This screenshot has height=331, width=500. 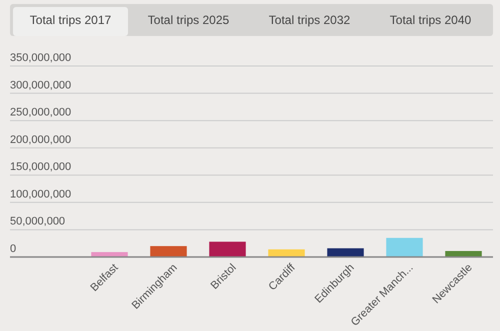 I want to click on y-tick-label: 0, so click(x=13, y=249).